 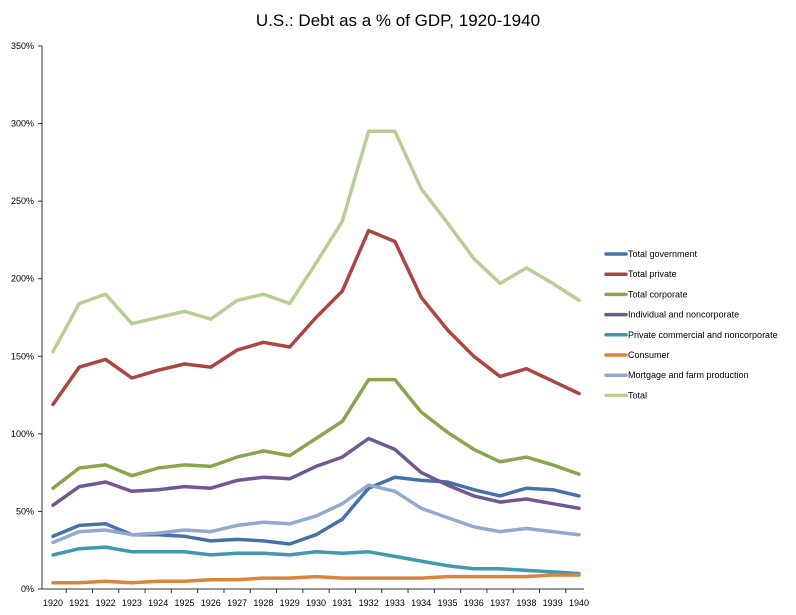 What do you see at coordinates (184, 603) in the screenshot?
I see `x-tick-label: 1925` at bounding box center [184, 603].